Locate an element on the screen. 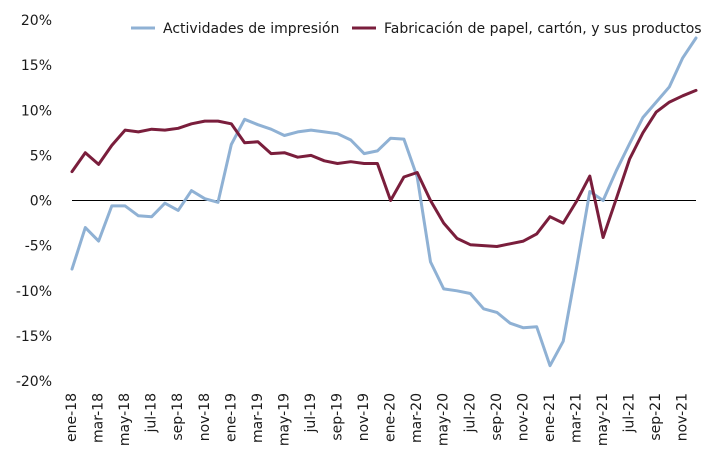 This screenshot has height=450, width=720. x-tick-label: nov-21 is located at coordinates (683, 417).